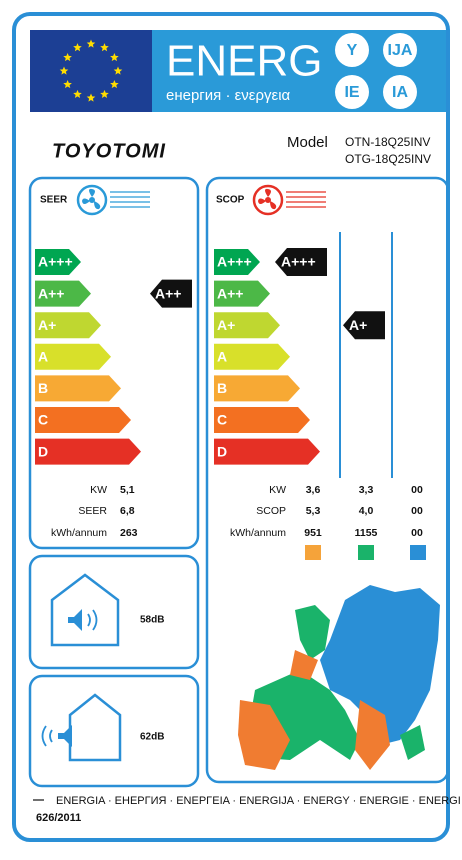 The height and width of the screenshot is (860, 462). What do you see at coordinates (366, 511) in the screenshot?
I see `row-value: 4,0` at bounding box center [366, 511].